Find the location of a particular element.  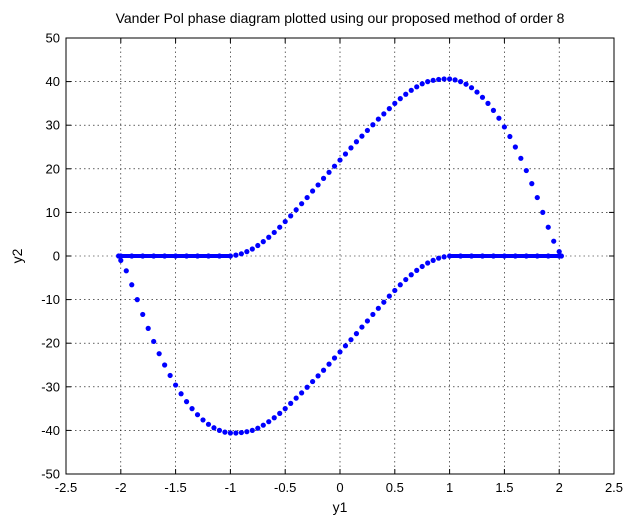

y-tick-label: 40 is located at coordinates (53, 81).